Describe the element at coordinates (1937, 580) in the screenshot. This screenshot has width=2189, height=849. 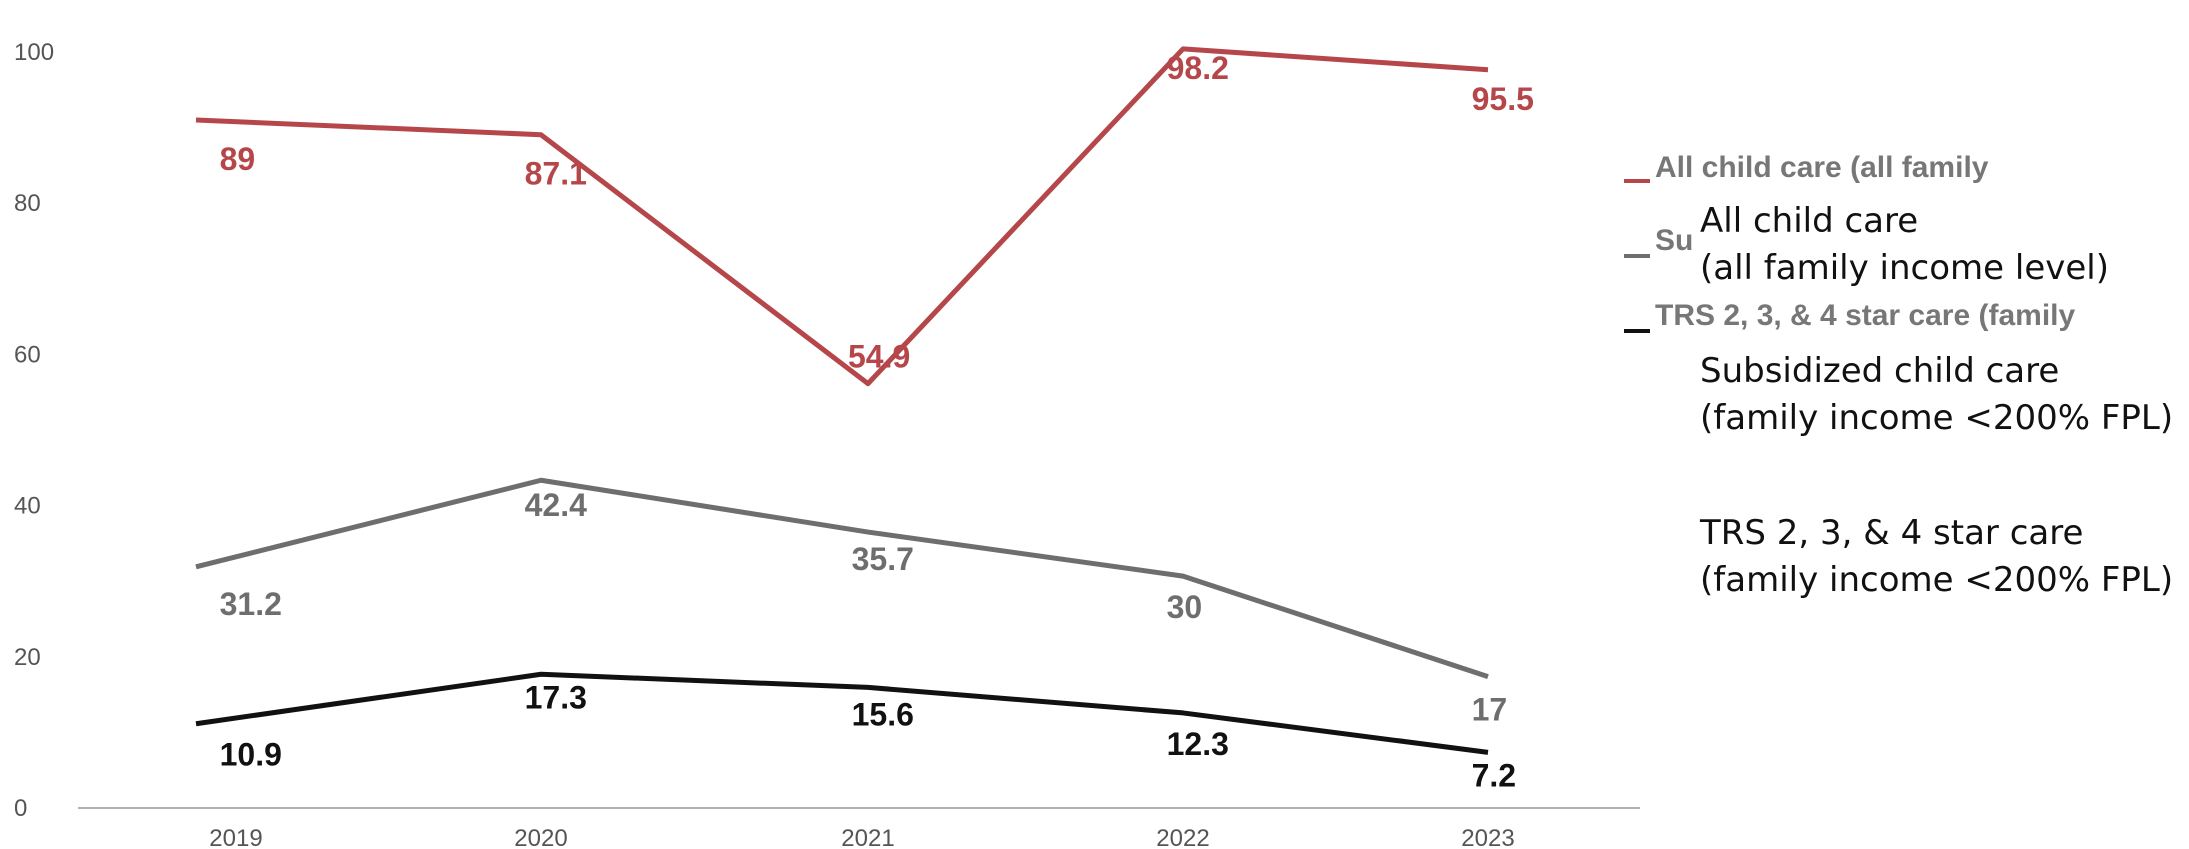
I see `legend-entry-trs-line2: (family income <200% FPL)` at that location.